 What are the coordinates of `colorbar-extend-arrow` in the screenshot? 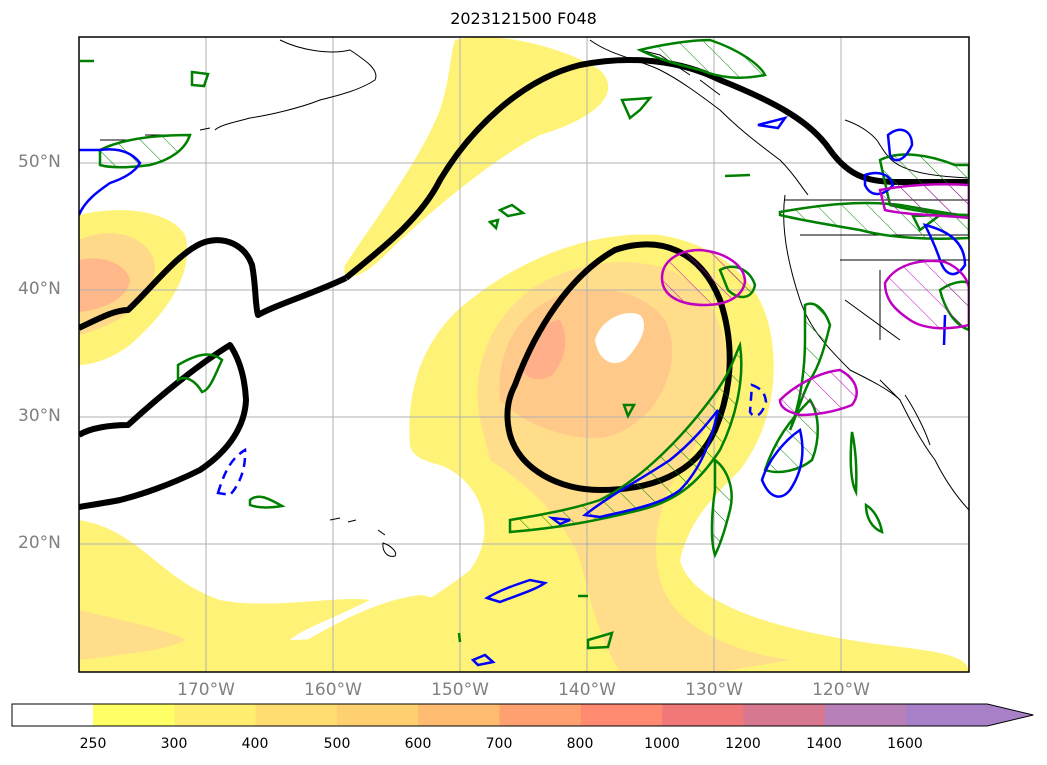 It's located at (1010, 715).